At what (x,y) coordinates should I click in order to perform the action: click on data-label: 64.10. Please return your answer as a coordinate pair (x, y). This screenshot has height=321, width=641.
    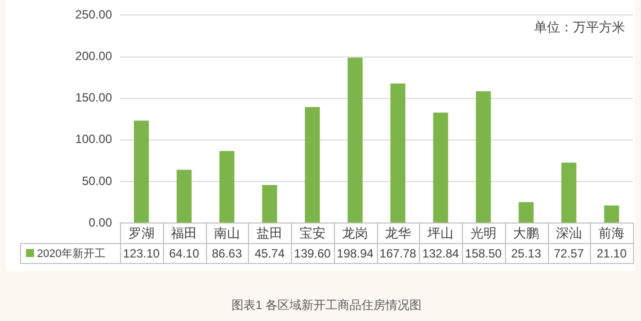
    Looking at the image, I should click on (184, 253).